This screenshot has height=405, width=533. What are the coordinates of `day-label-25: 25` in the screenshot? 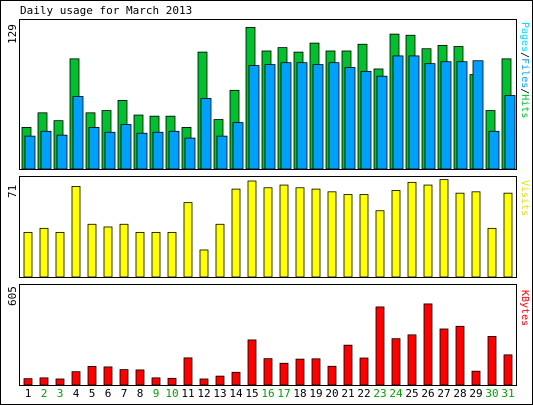 It's located at (412, 393).